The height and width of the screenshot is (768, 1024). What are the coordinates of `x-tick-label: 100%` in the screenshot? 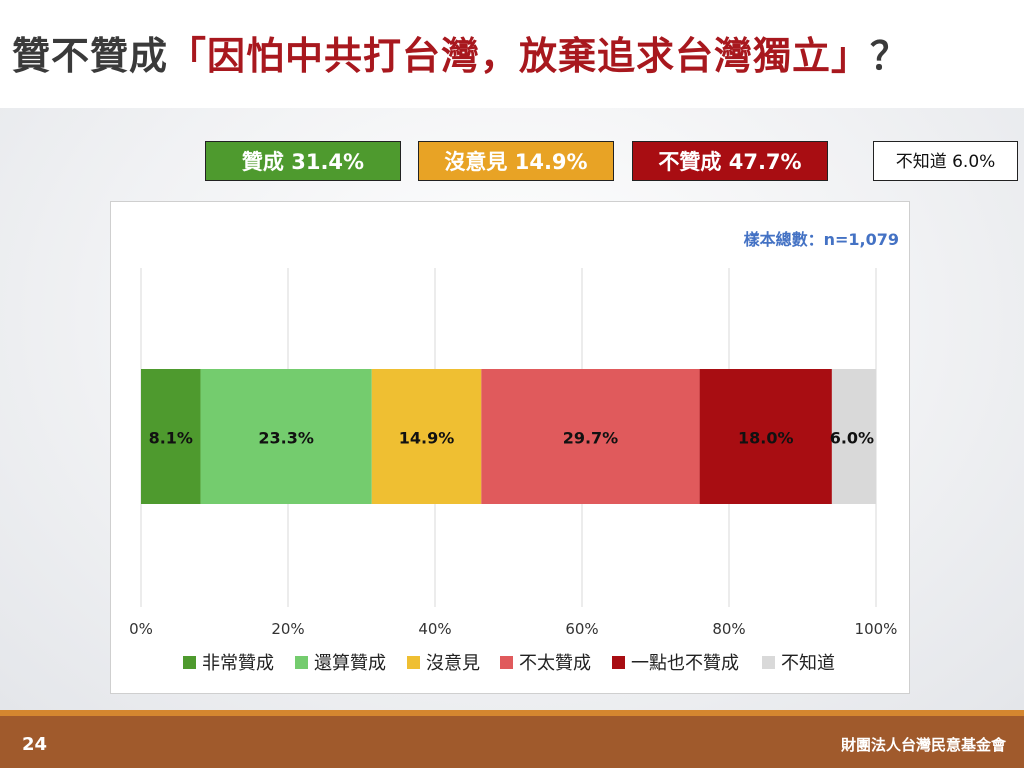 It's located at (876, 629).